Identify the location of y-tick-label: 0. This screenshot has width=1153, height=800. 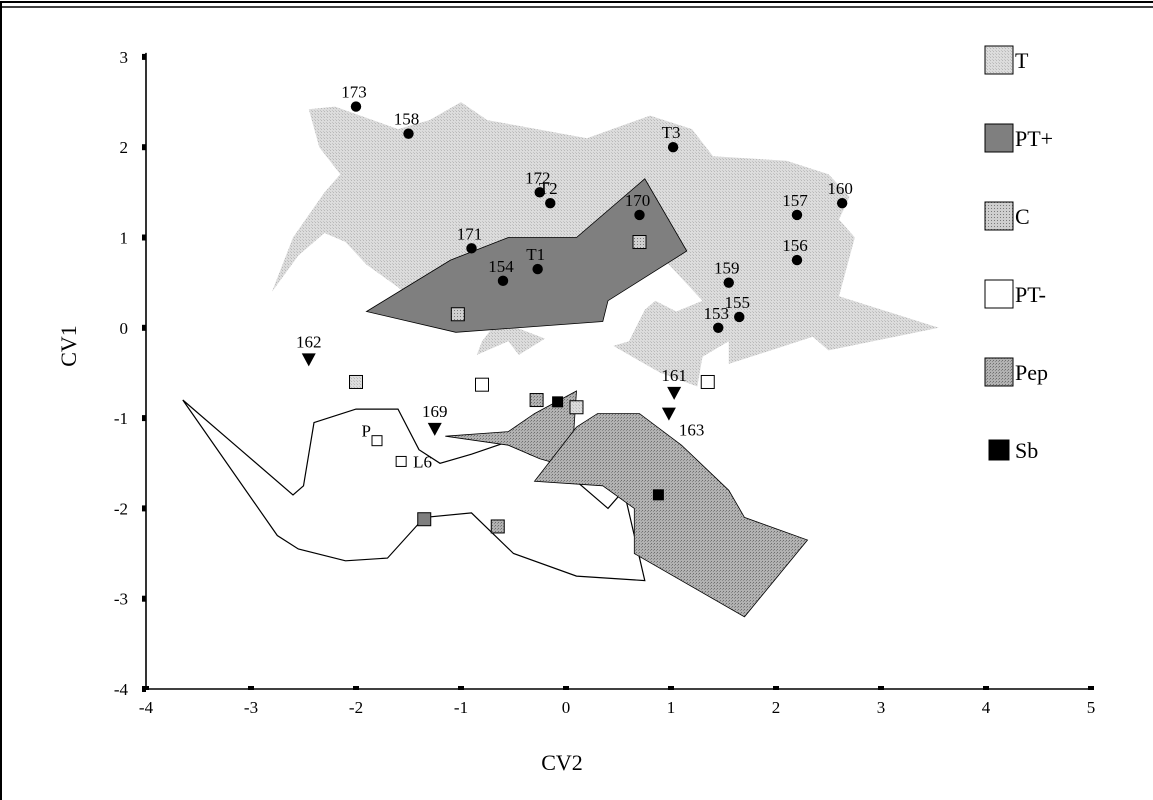
(124, 328).